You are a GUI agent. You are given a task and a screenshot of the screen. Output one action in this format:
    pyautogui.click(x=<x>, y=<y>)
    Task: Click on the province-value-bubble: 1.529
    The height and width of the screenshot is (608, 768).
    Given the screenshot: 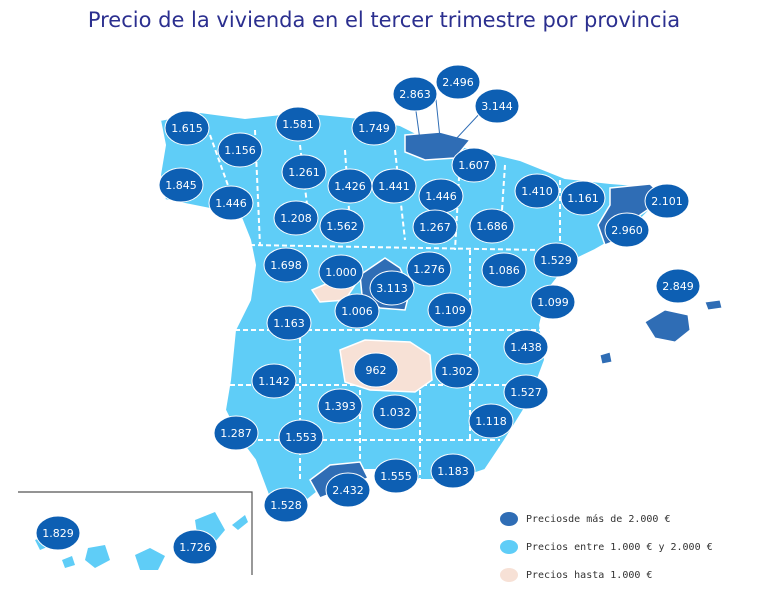 What is the action you would take?
    pyautogui.click(x=556, y=260)
    